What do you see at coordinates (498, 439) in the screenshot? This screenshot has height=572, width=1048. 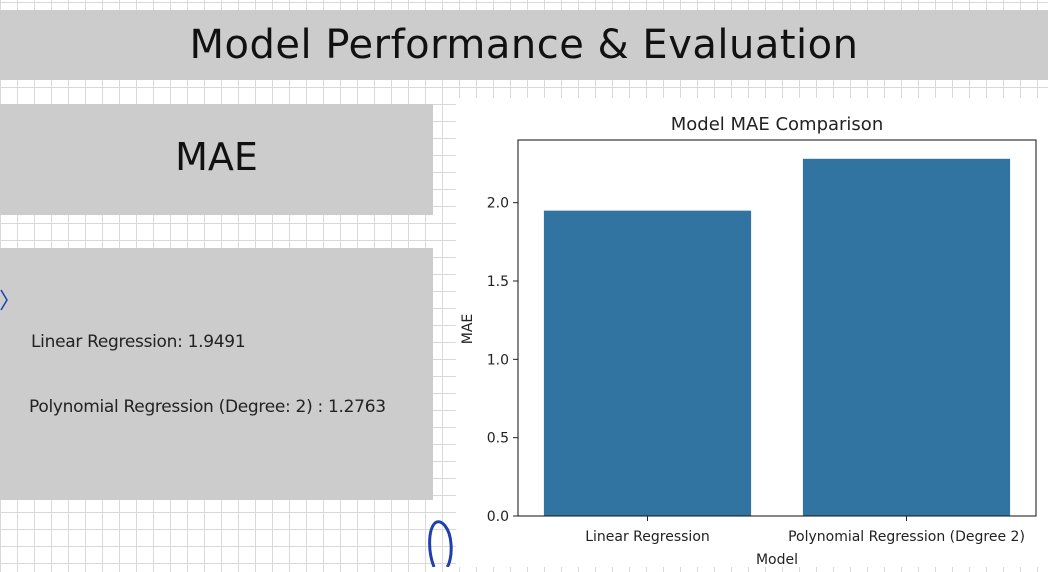 I see `y-tick-label: 0.5` at bounding box center [498, 439].